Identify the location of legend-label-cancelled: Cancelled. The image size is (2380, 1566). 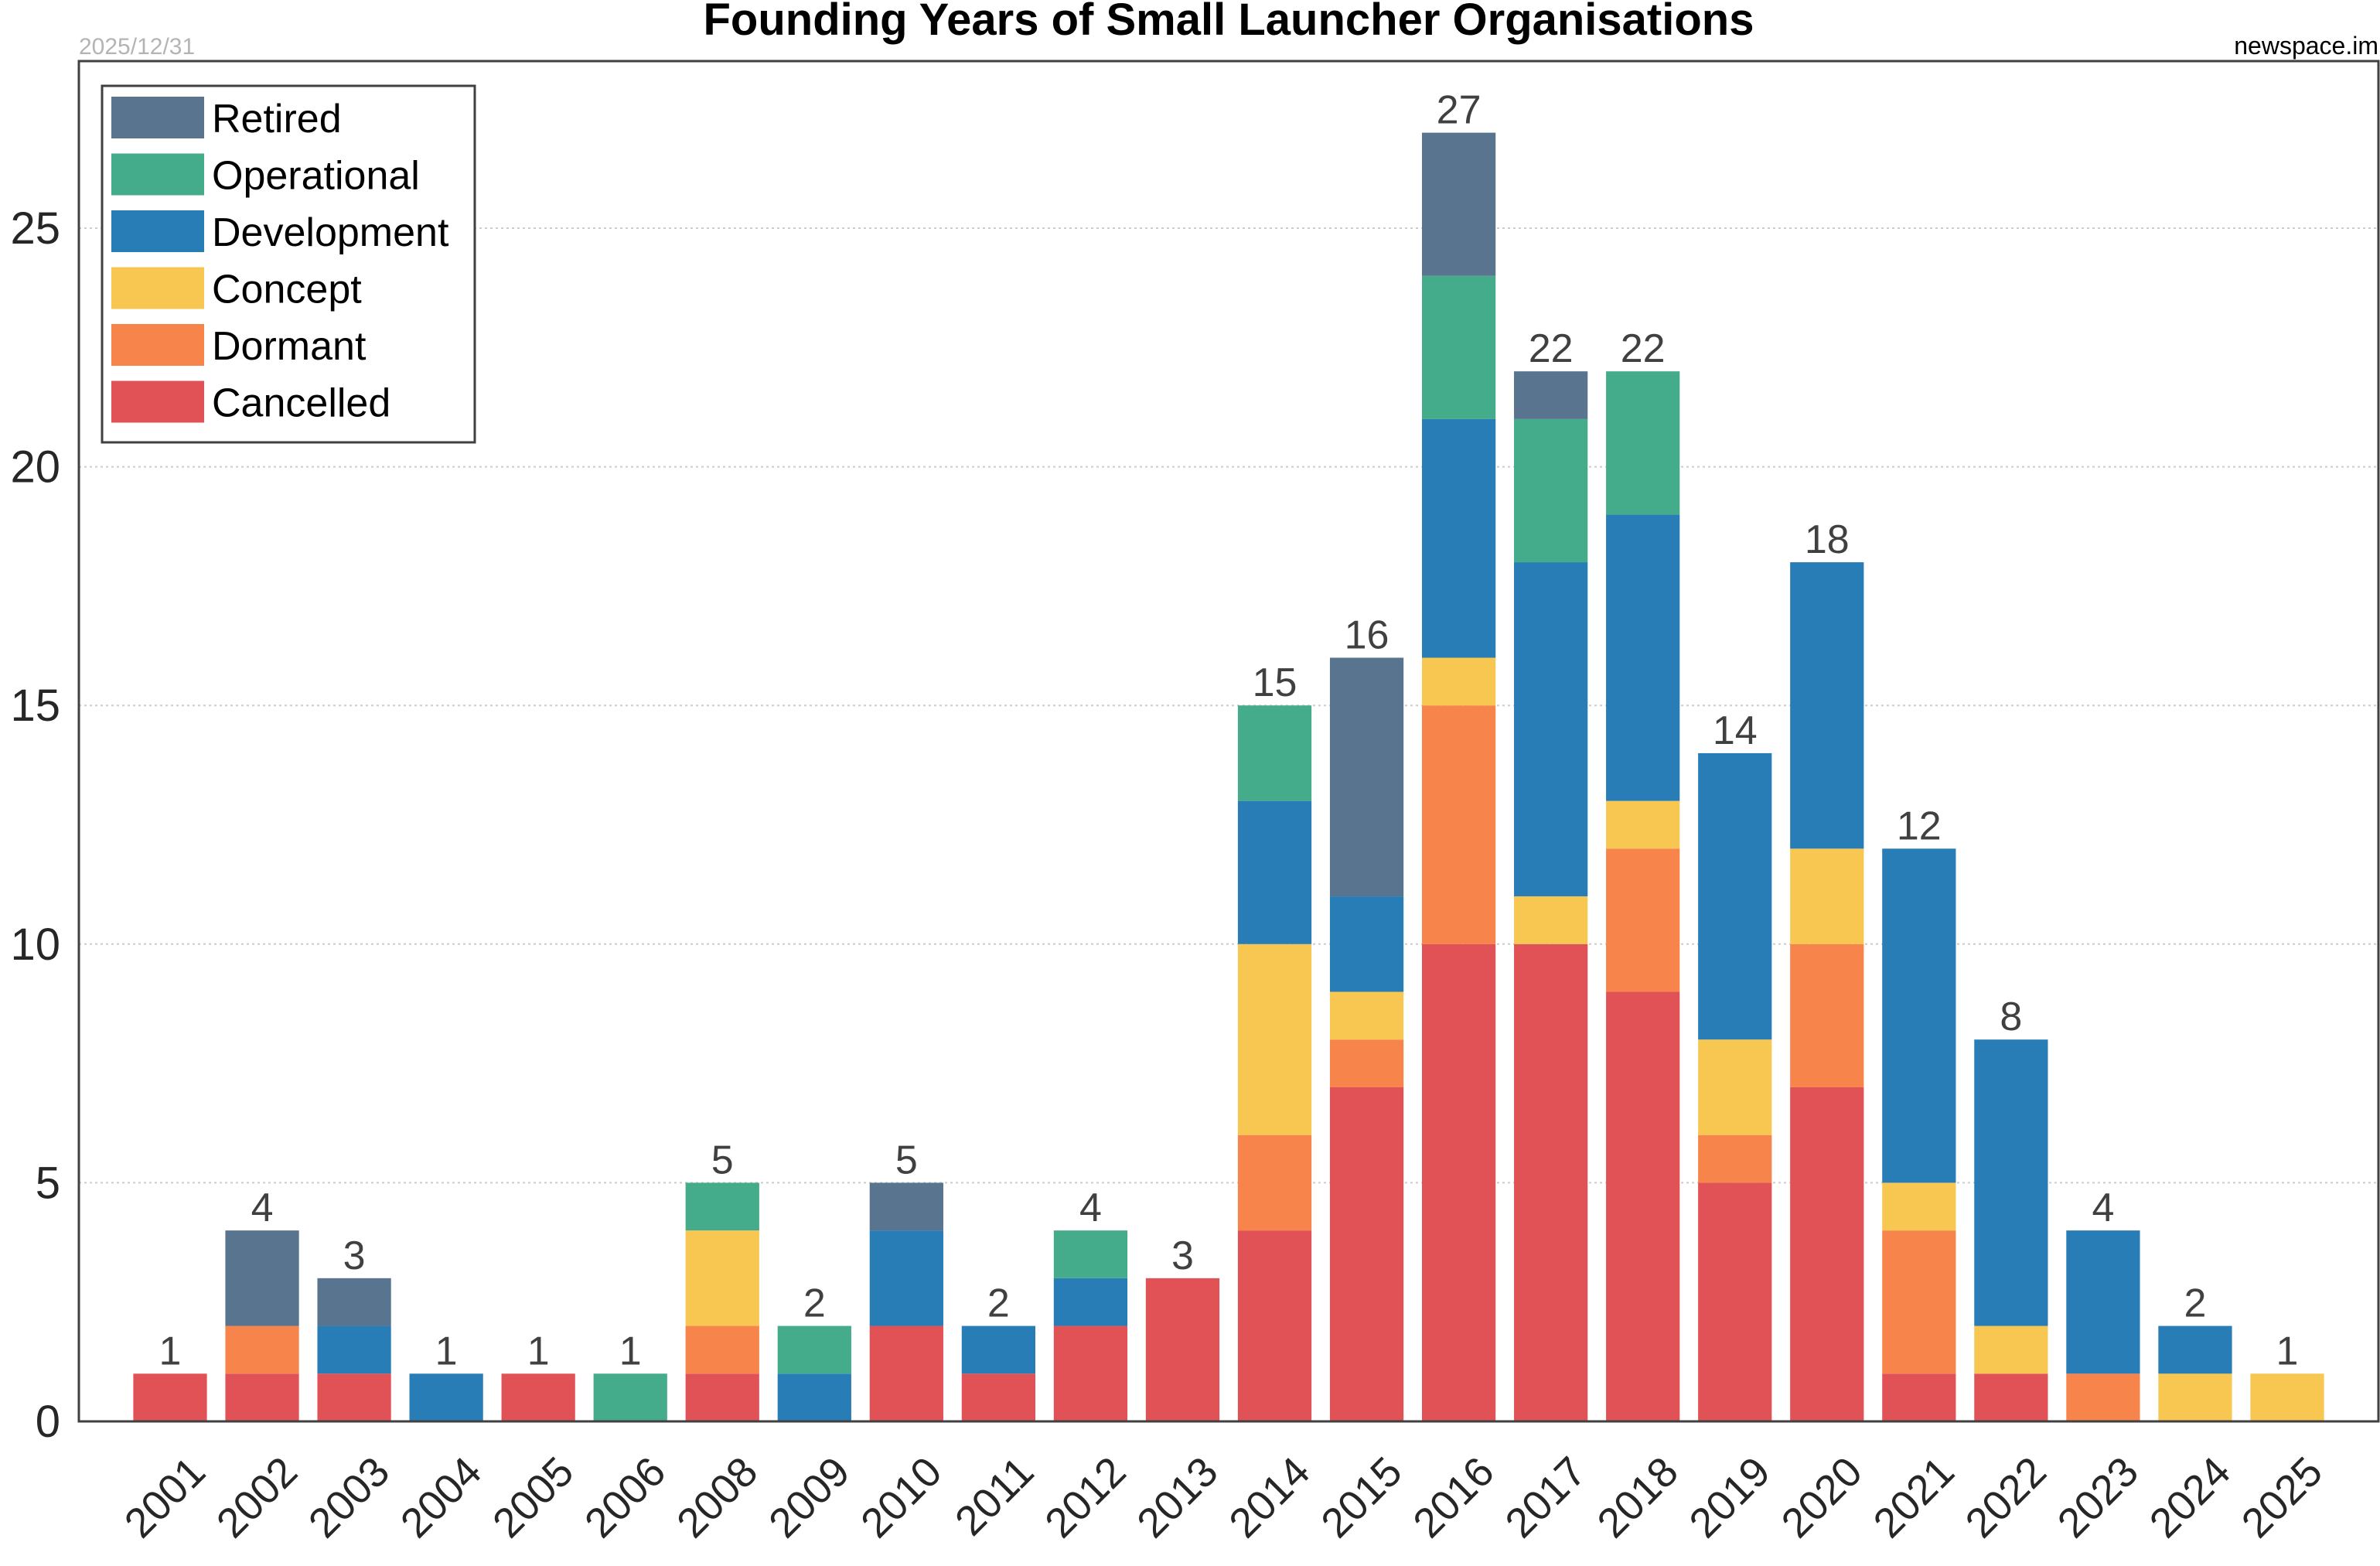
(301, 403).